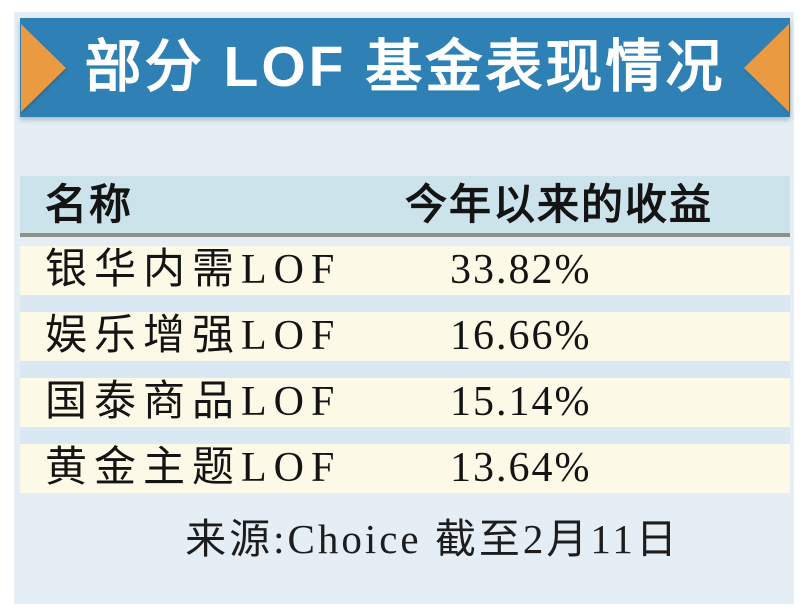  Describe the element at coordinates (193, 336) in the screenshot. I see `fund-name-cell: 娱乐增强LOF` at that location.